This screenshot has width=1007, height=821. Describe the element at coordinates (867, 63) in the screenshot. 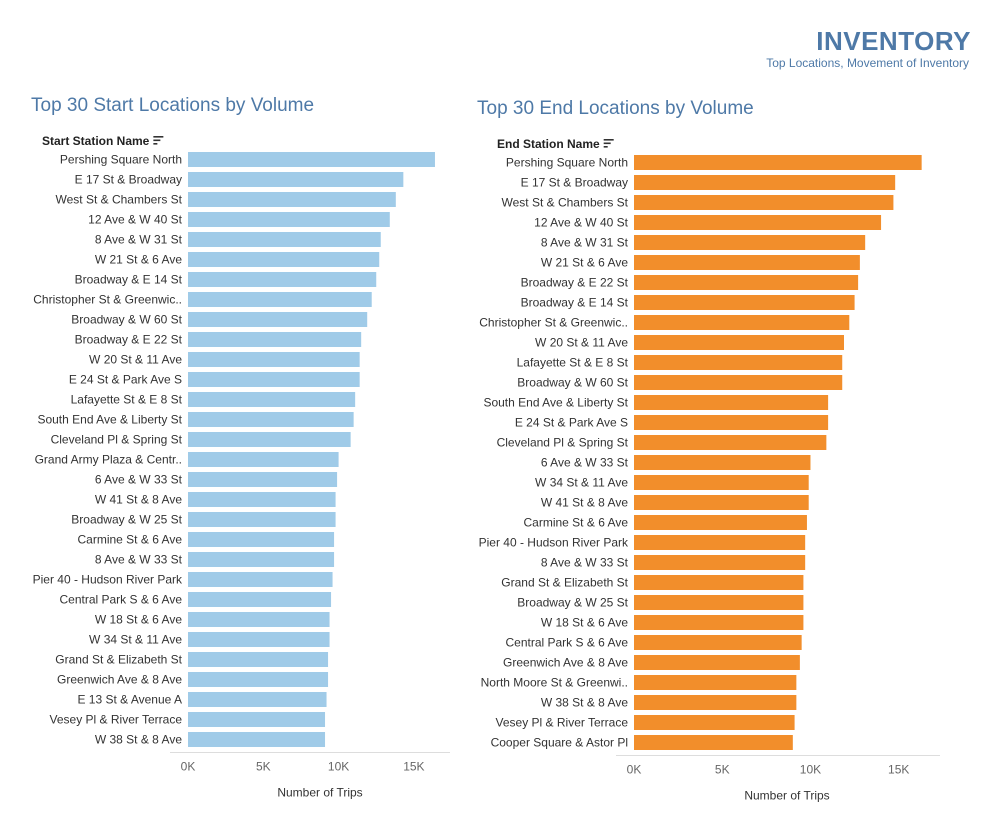

I see `dashboard-subtitle: Top Locations, Movement of Inventory` at that location.